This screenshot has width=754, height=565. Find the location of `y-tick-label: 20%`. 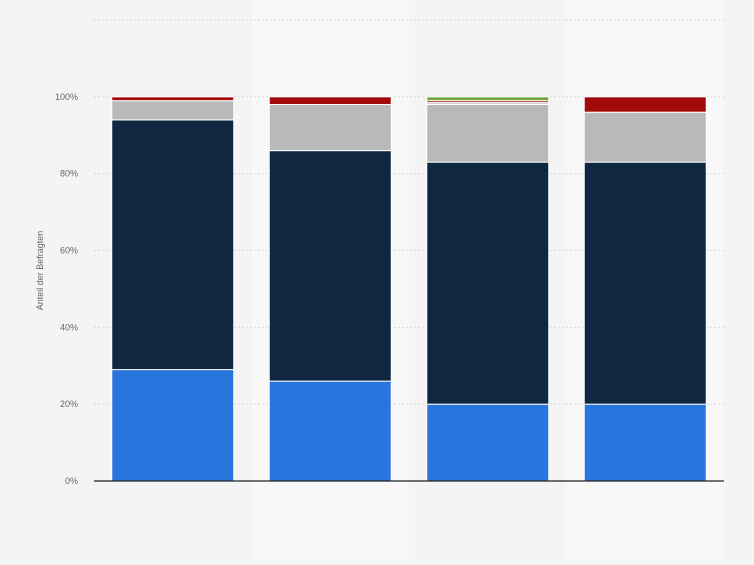

y-tick-label: 20% is located at coordinates (69, 404).